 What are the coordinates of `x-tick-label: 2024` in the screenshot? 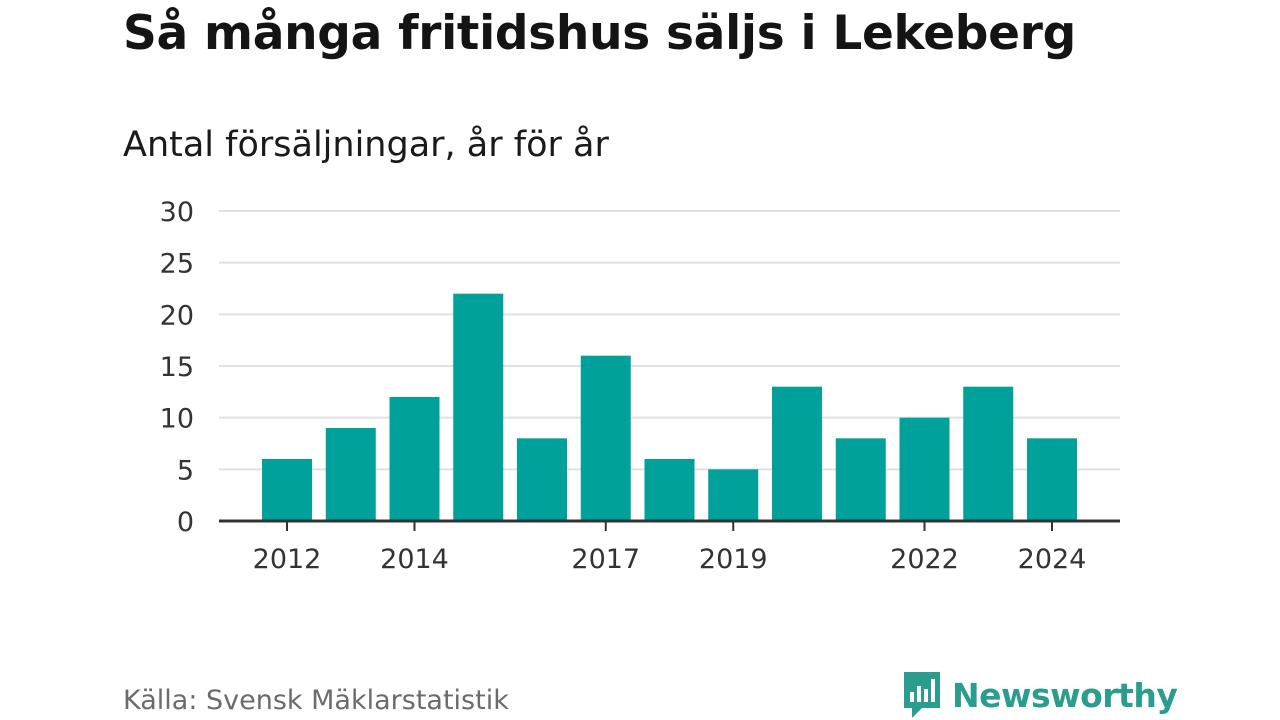 It's located at (1052, 559).